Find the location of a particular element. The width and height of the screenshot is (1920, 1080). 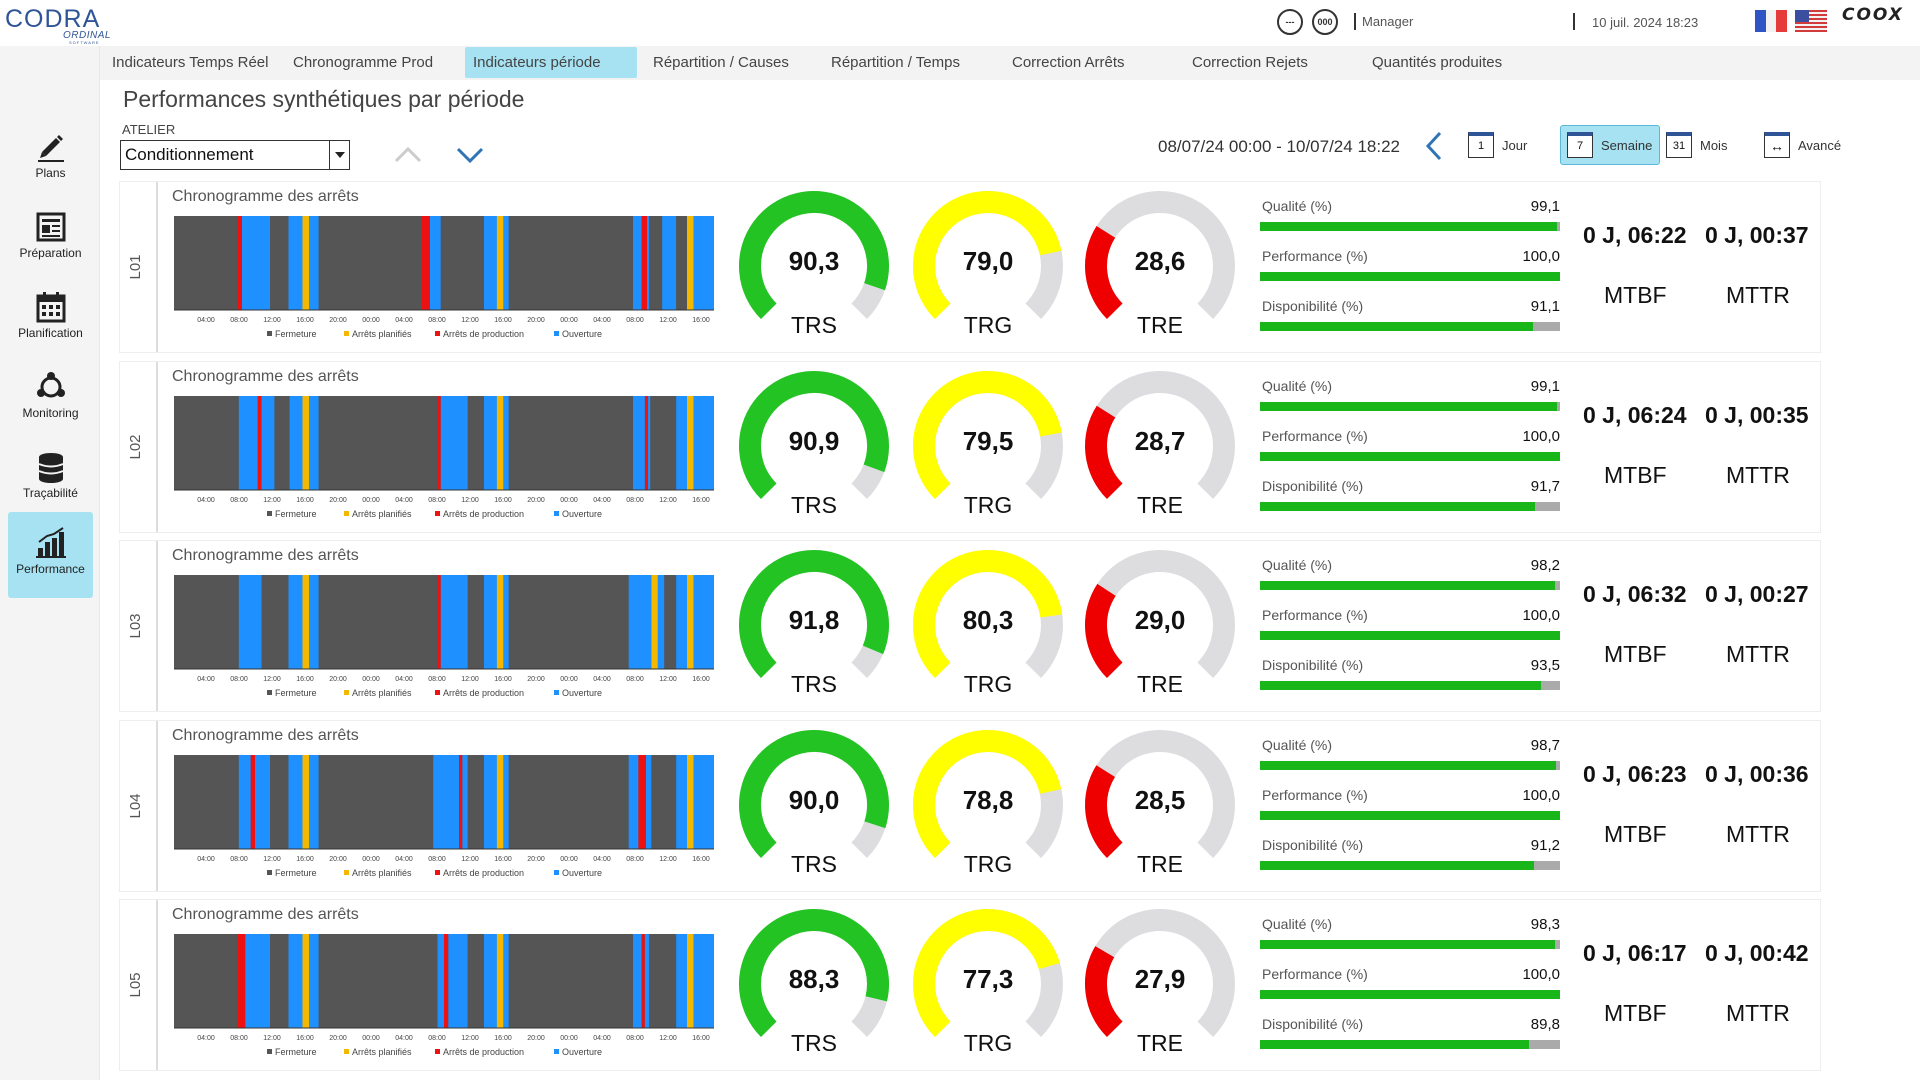

tab-chronogramme-prod: Chronogramme Prod is located at coordinates (363, 62).